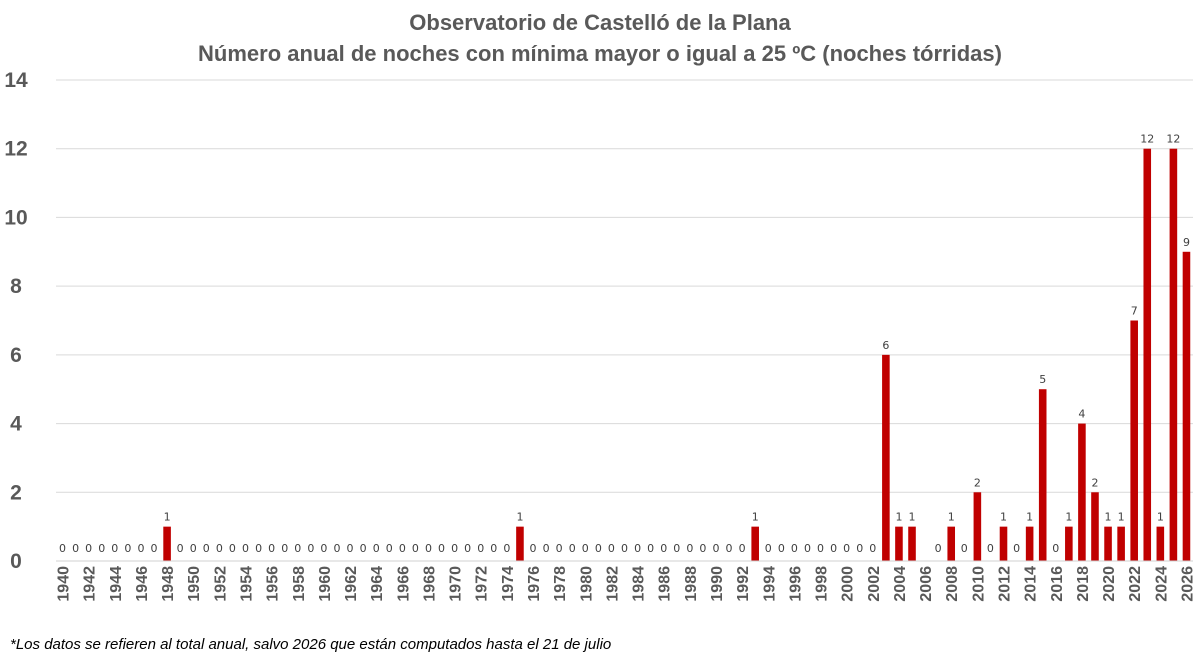  Describe the element at coordinates (1161, 584) in the screenshot. I see `x-tick-label: 2024` at that location.